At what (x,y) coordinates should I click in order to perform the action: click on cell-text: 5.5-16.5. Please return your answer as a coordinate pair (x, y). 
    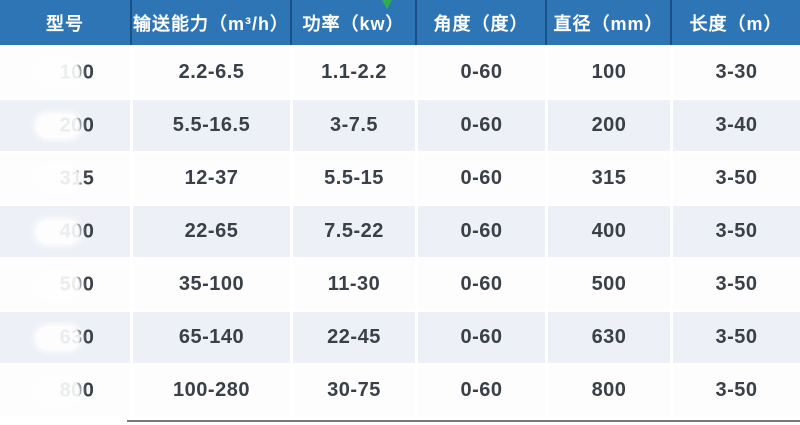
    Looking at the image, I should click on (211, 125).